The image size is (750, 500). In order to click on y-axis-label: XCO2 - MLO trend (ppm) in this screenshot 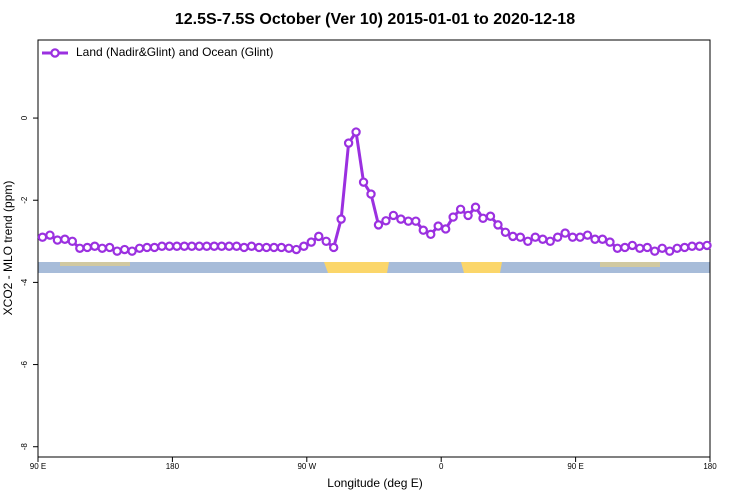, I will do `click(8, 248)`.